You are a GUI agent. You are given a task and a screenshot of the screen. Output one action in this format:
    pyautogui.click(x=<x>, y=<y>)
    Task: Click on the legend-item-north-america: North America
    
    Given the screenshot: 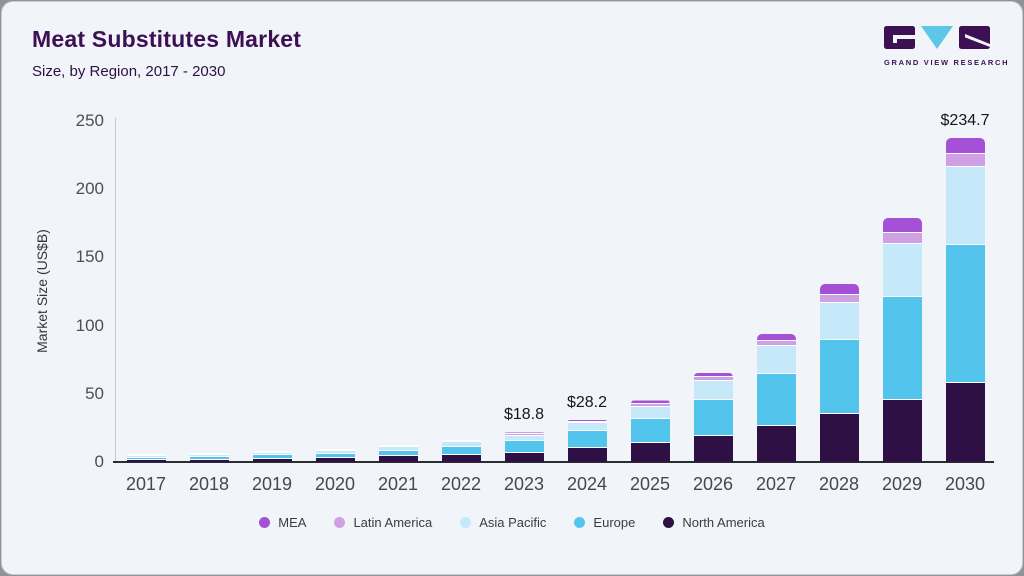 What is the action you would take?
    pyautogui.click(x=714, y=522)
    